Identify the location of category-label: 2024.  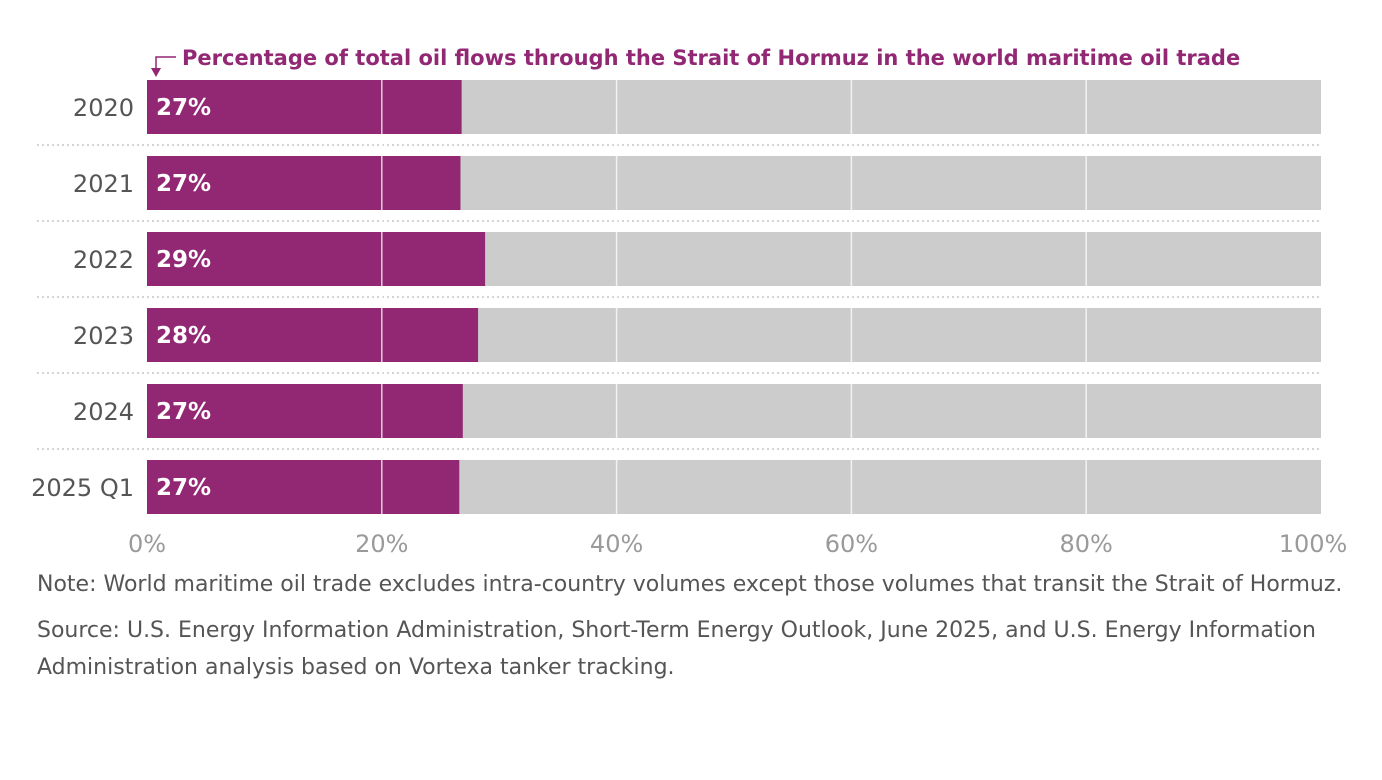
(103, 412).